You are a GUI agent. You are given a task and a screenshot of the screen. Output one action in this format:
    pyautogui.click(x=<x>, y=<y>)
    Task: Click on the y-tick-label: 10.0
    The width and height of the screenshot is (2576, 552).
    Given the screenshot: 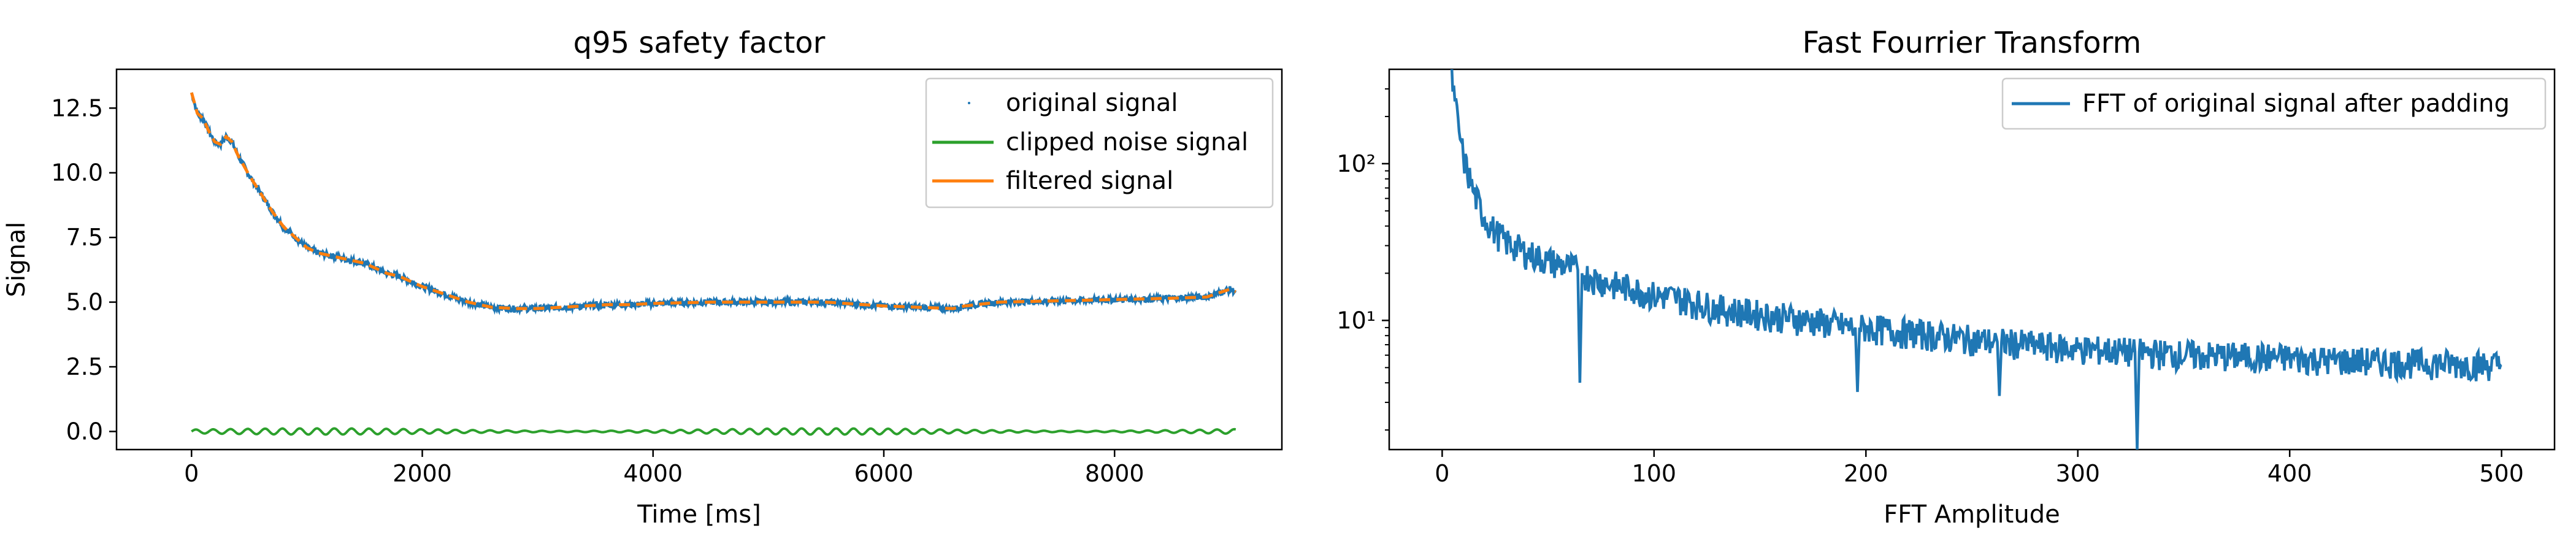 What is the action you would take?
    pyautogui.click(x=77, y=172)
    